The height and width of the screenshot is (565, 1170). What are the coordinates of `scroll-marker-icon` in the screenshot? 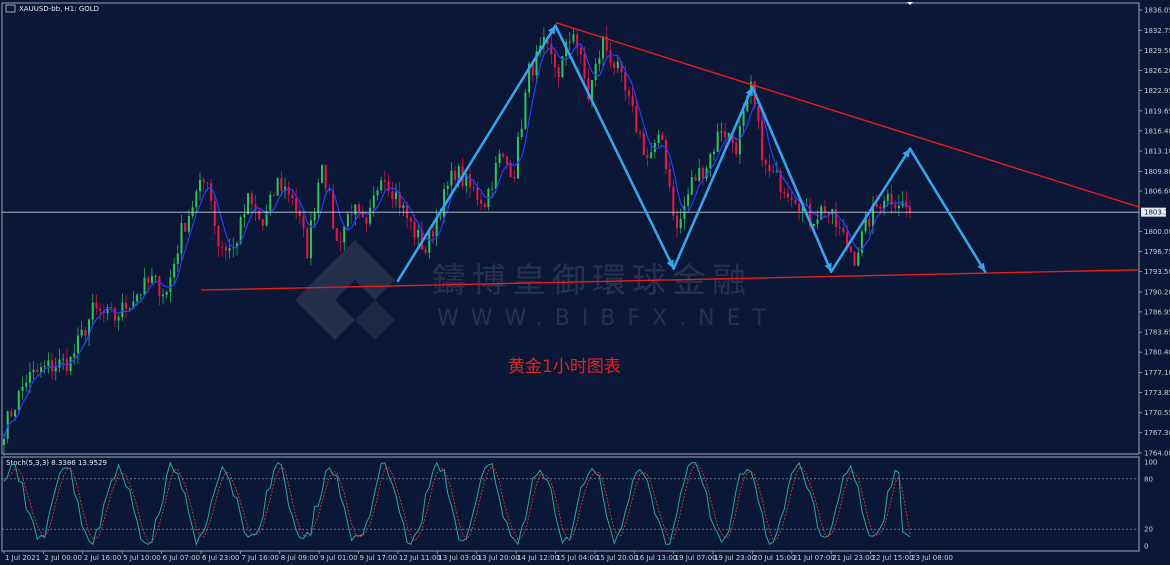 It's located at (910, 3).